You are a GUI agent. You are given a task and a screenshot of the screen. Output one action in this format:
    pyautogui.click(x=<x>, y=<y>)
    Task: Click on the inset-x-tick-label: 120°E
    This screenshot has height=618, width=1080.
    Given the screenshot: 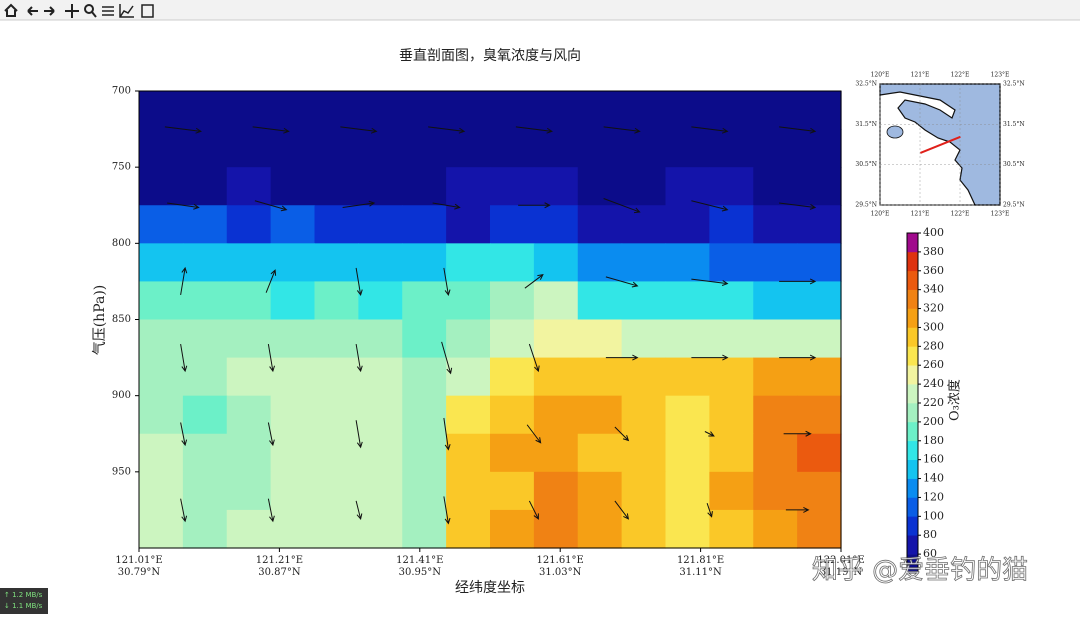 What is the action you would take?
    pyautogui.click(x=880, y=214)
    